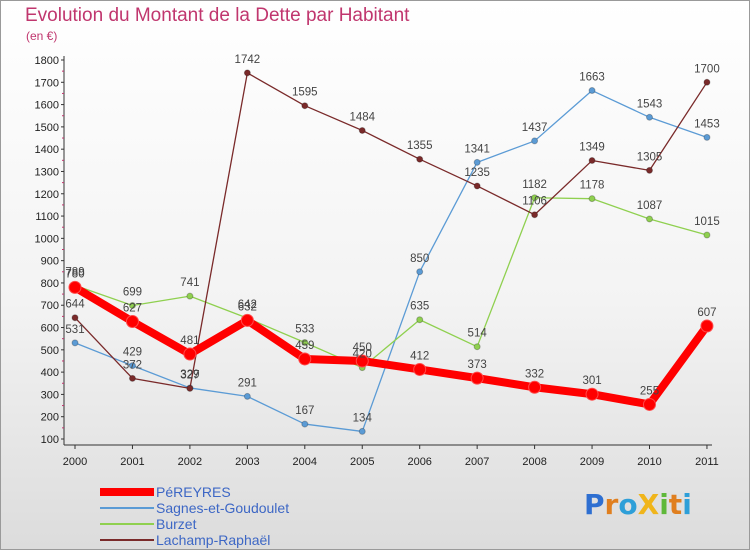 This screenshot has height=550, width=750. I want to click on logo-letter: X, so click(648, 504).